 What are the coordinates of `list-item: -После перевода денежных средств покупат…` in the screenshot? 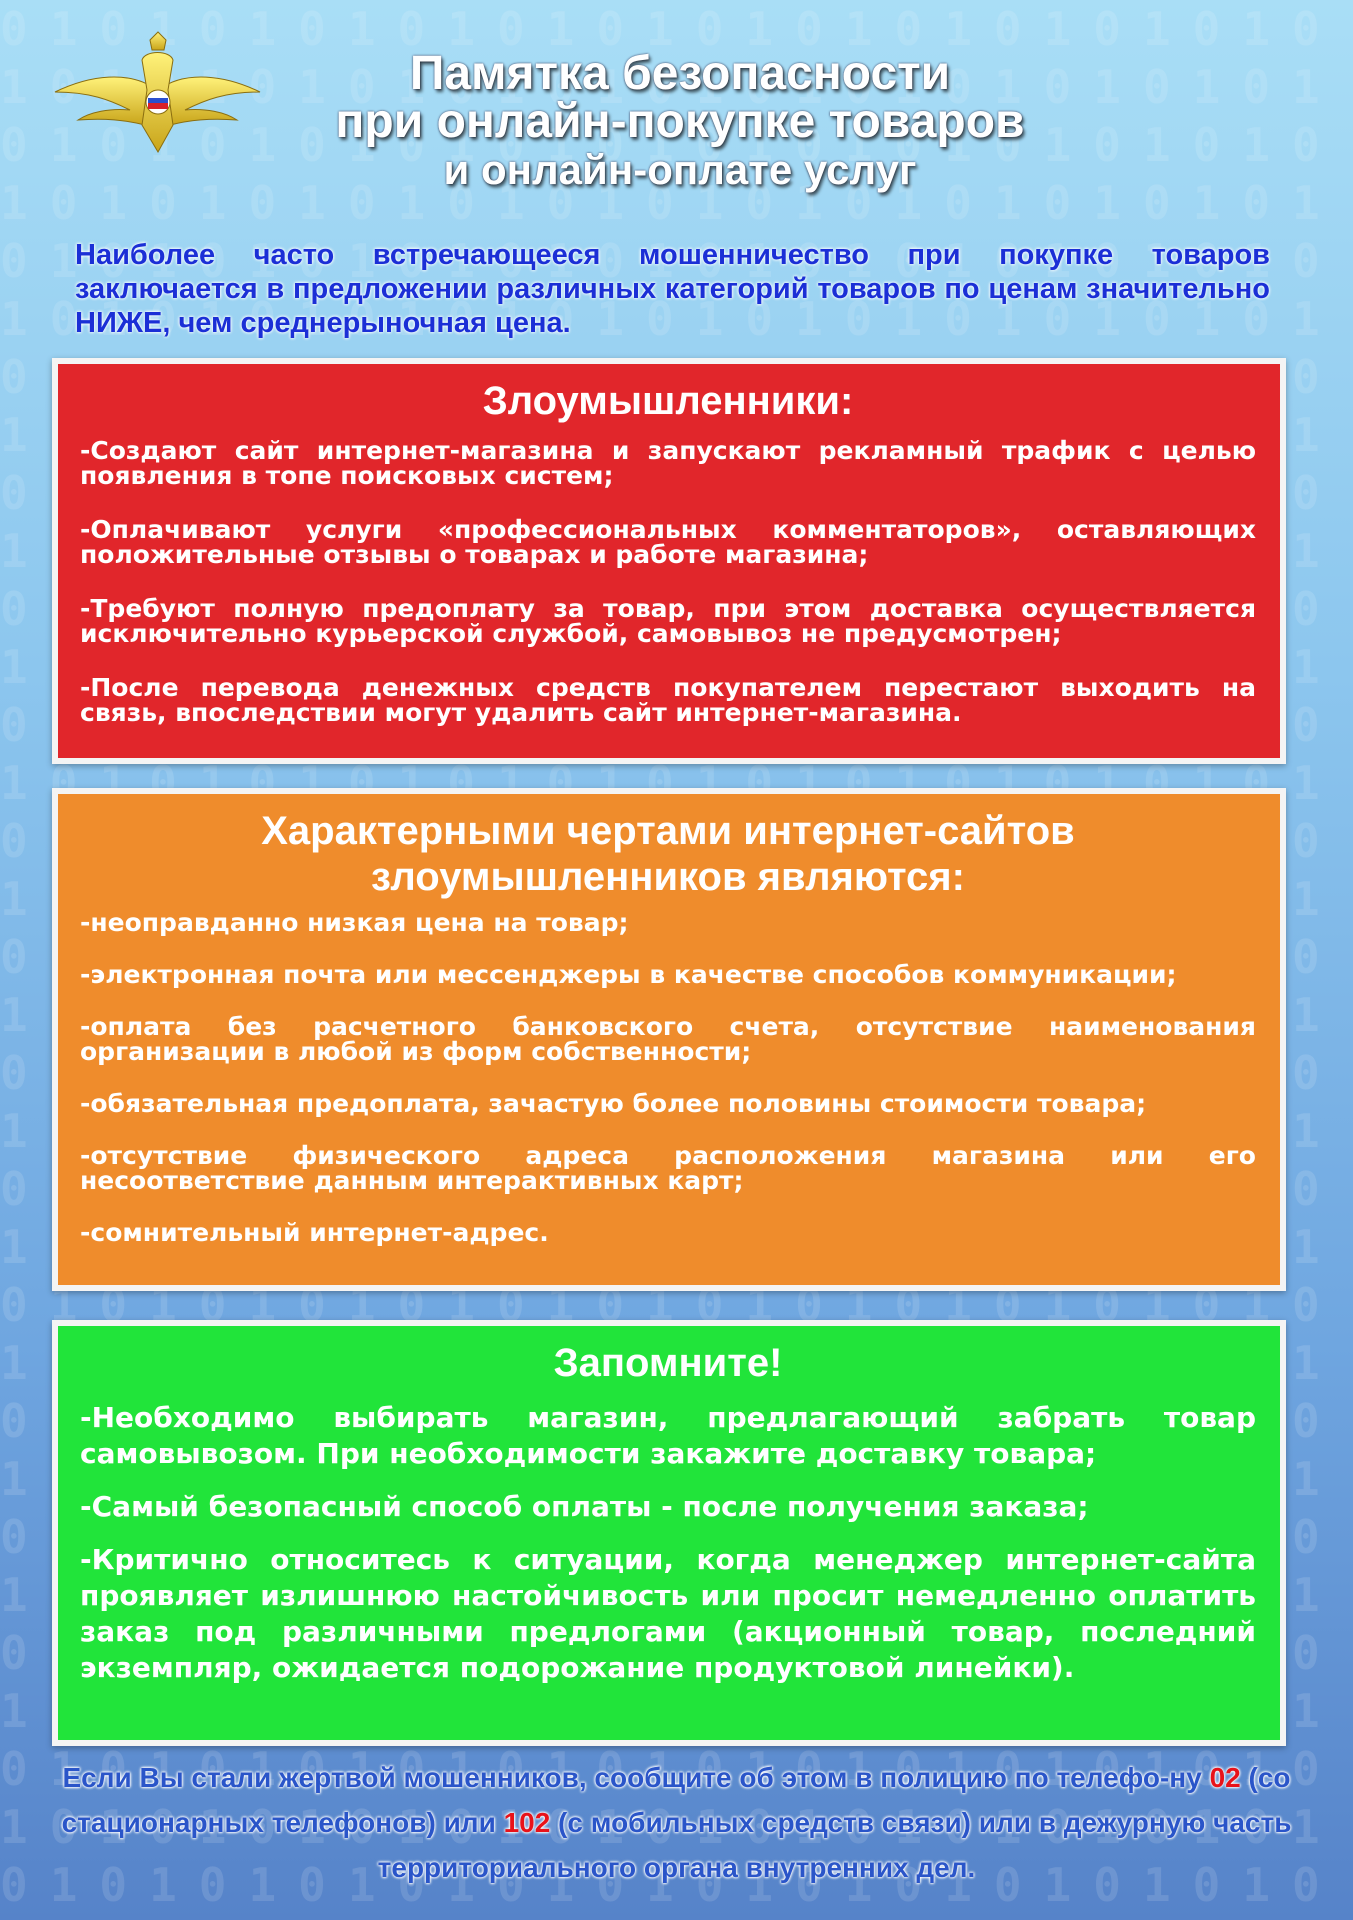 It's located at (668, 700).